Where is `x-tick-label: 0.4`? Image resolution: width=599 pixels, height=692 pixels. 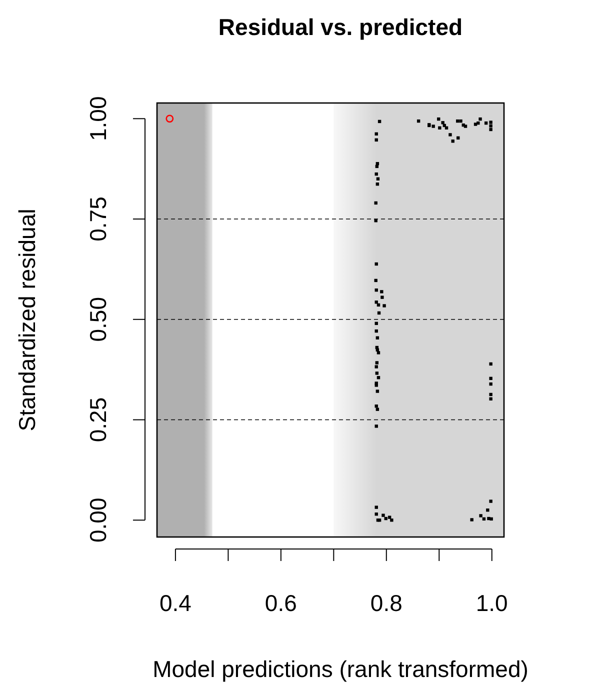
x-tick-label: 0.4 is located at coordinates (175, 603).